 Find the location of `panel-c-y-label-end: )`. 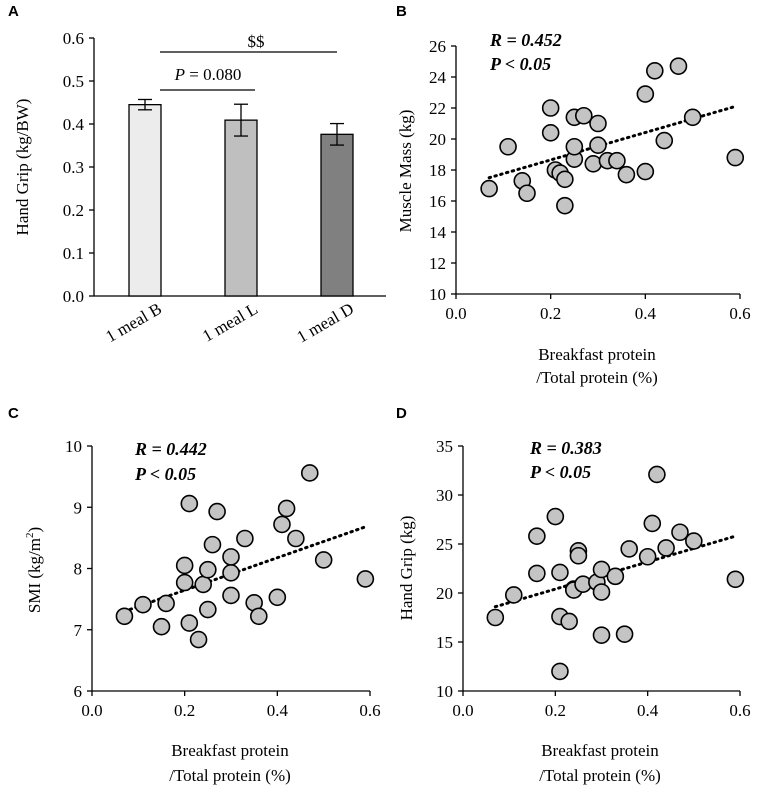

panel-c-y-label-end: ) is located at coordinates (34, 530).